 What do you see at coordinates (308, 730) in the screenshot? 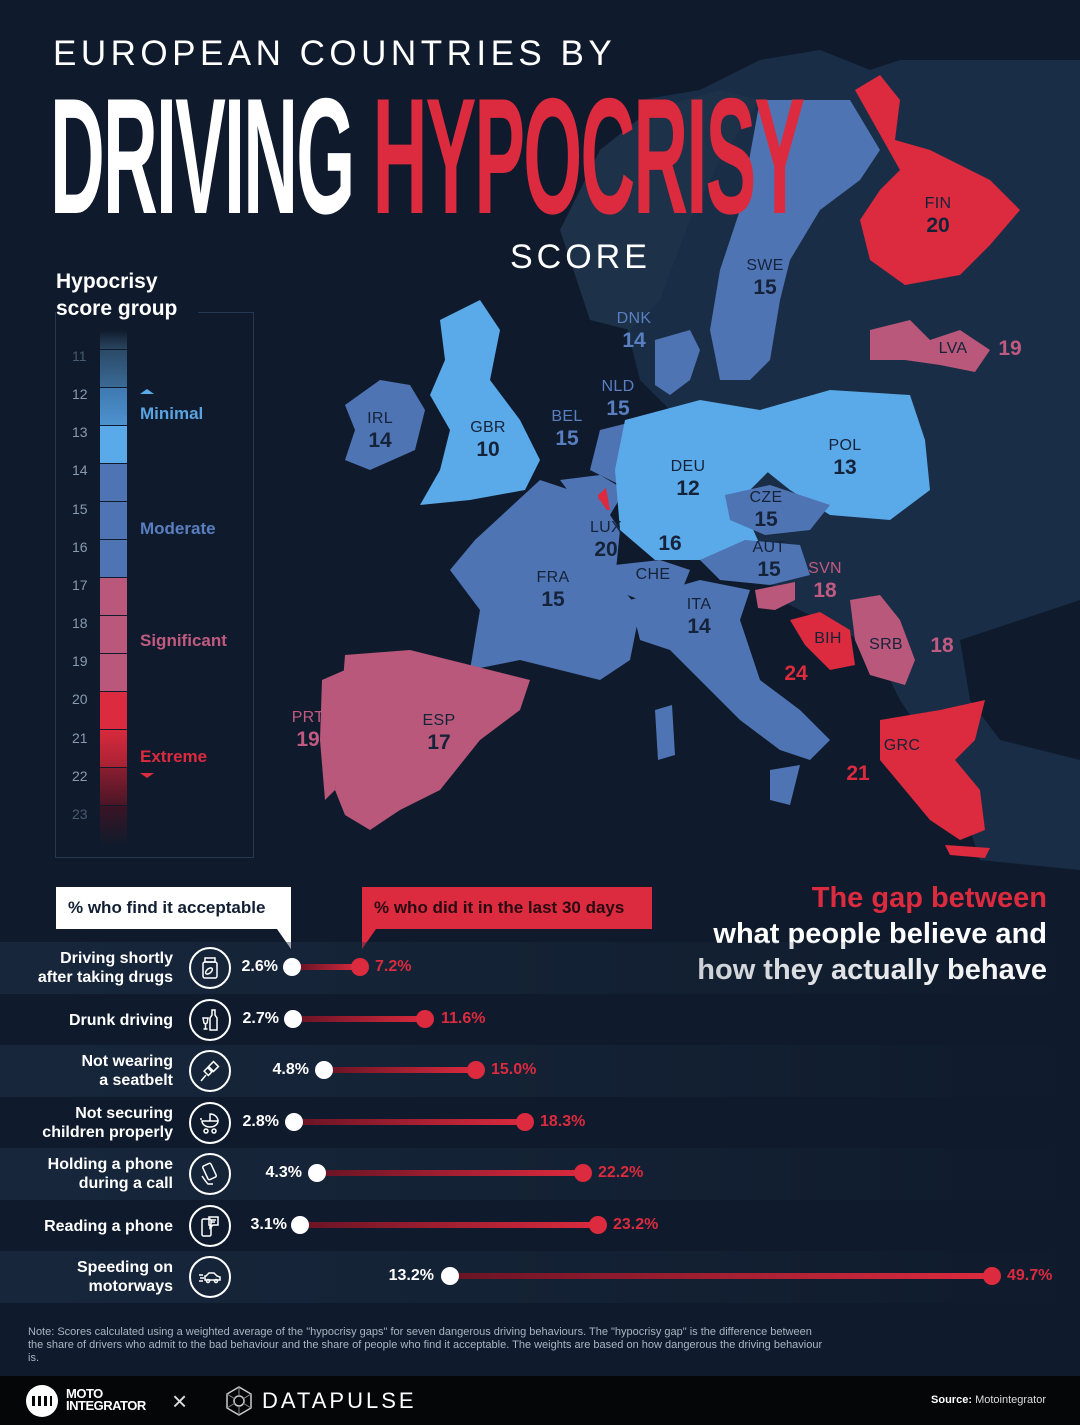
I see `label-prt: PRT 19` at bounding box center [308, 730].